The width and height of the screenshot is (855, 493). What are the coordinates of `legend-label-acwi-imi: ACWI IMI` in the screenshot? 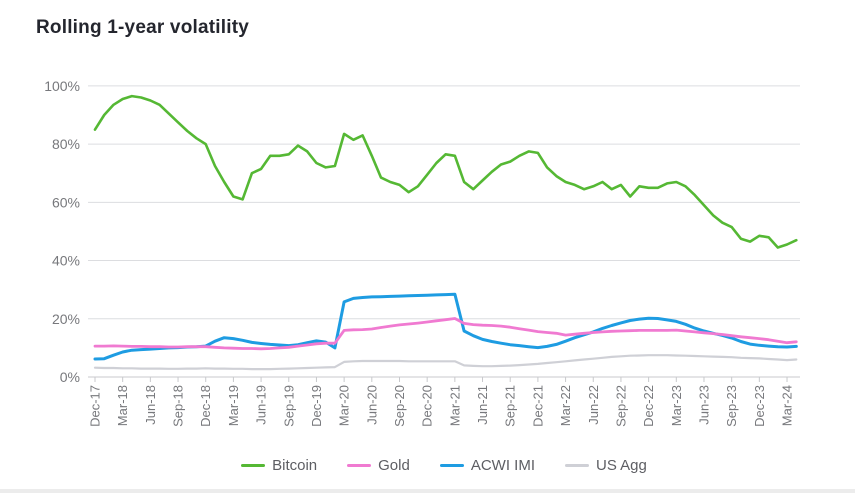 It's located at (502, 465).